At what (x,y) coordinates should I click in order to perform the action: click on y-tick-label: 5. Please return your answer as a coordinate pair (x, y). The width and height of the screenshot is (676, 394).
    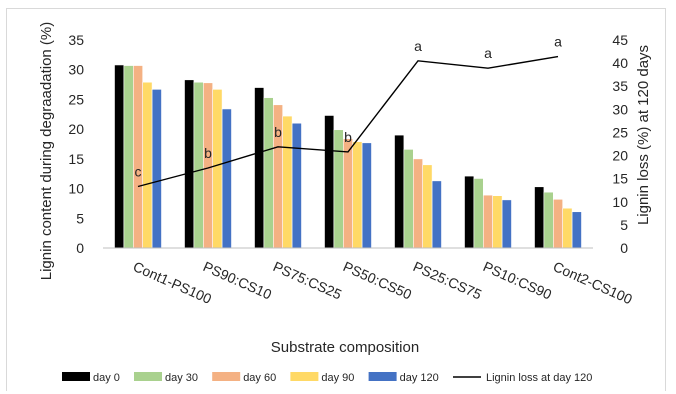
    Looking at the image, I should click on (80, 218).